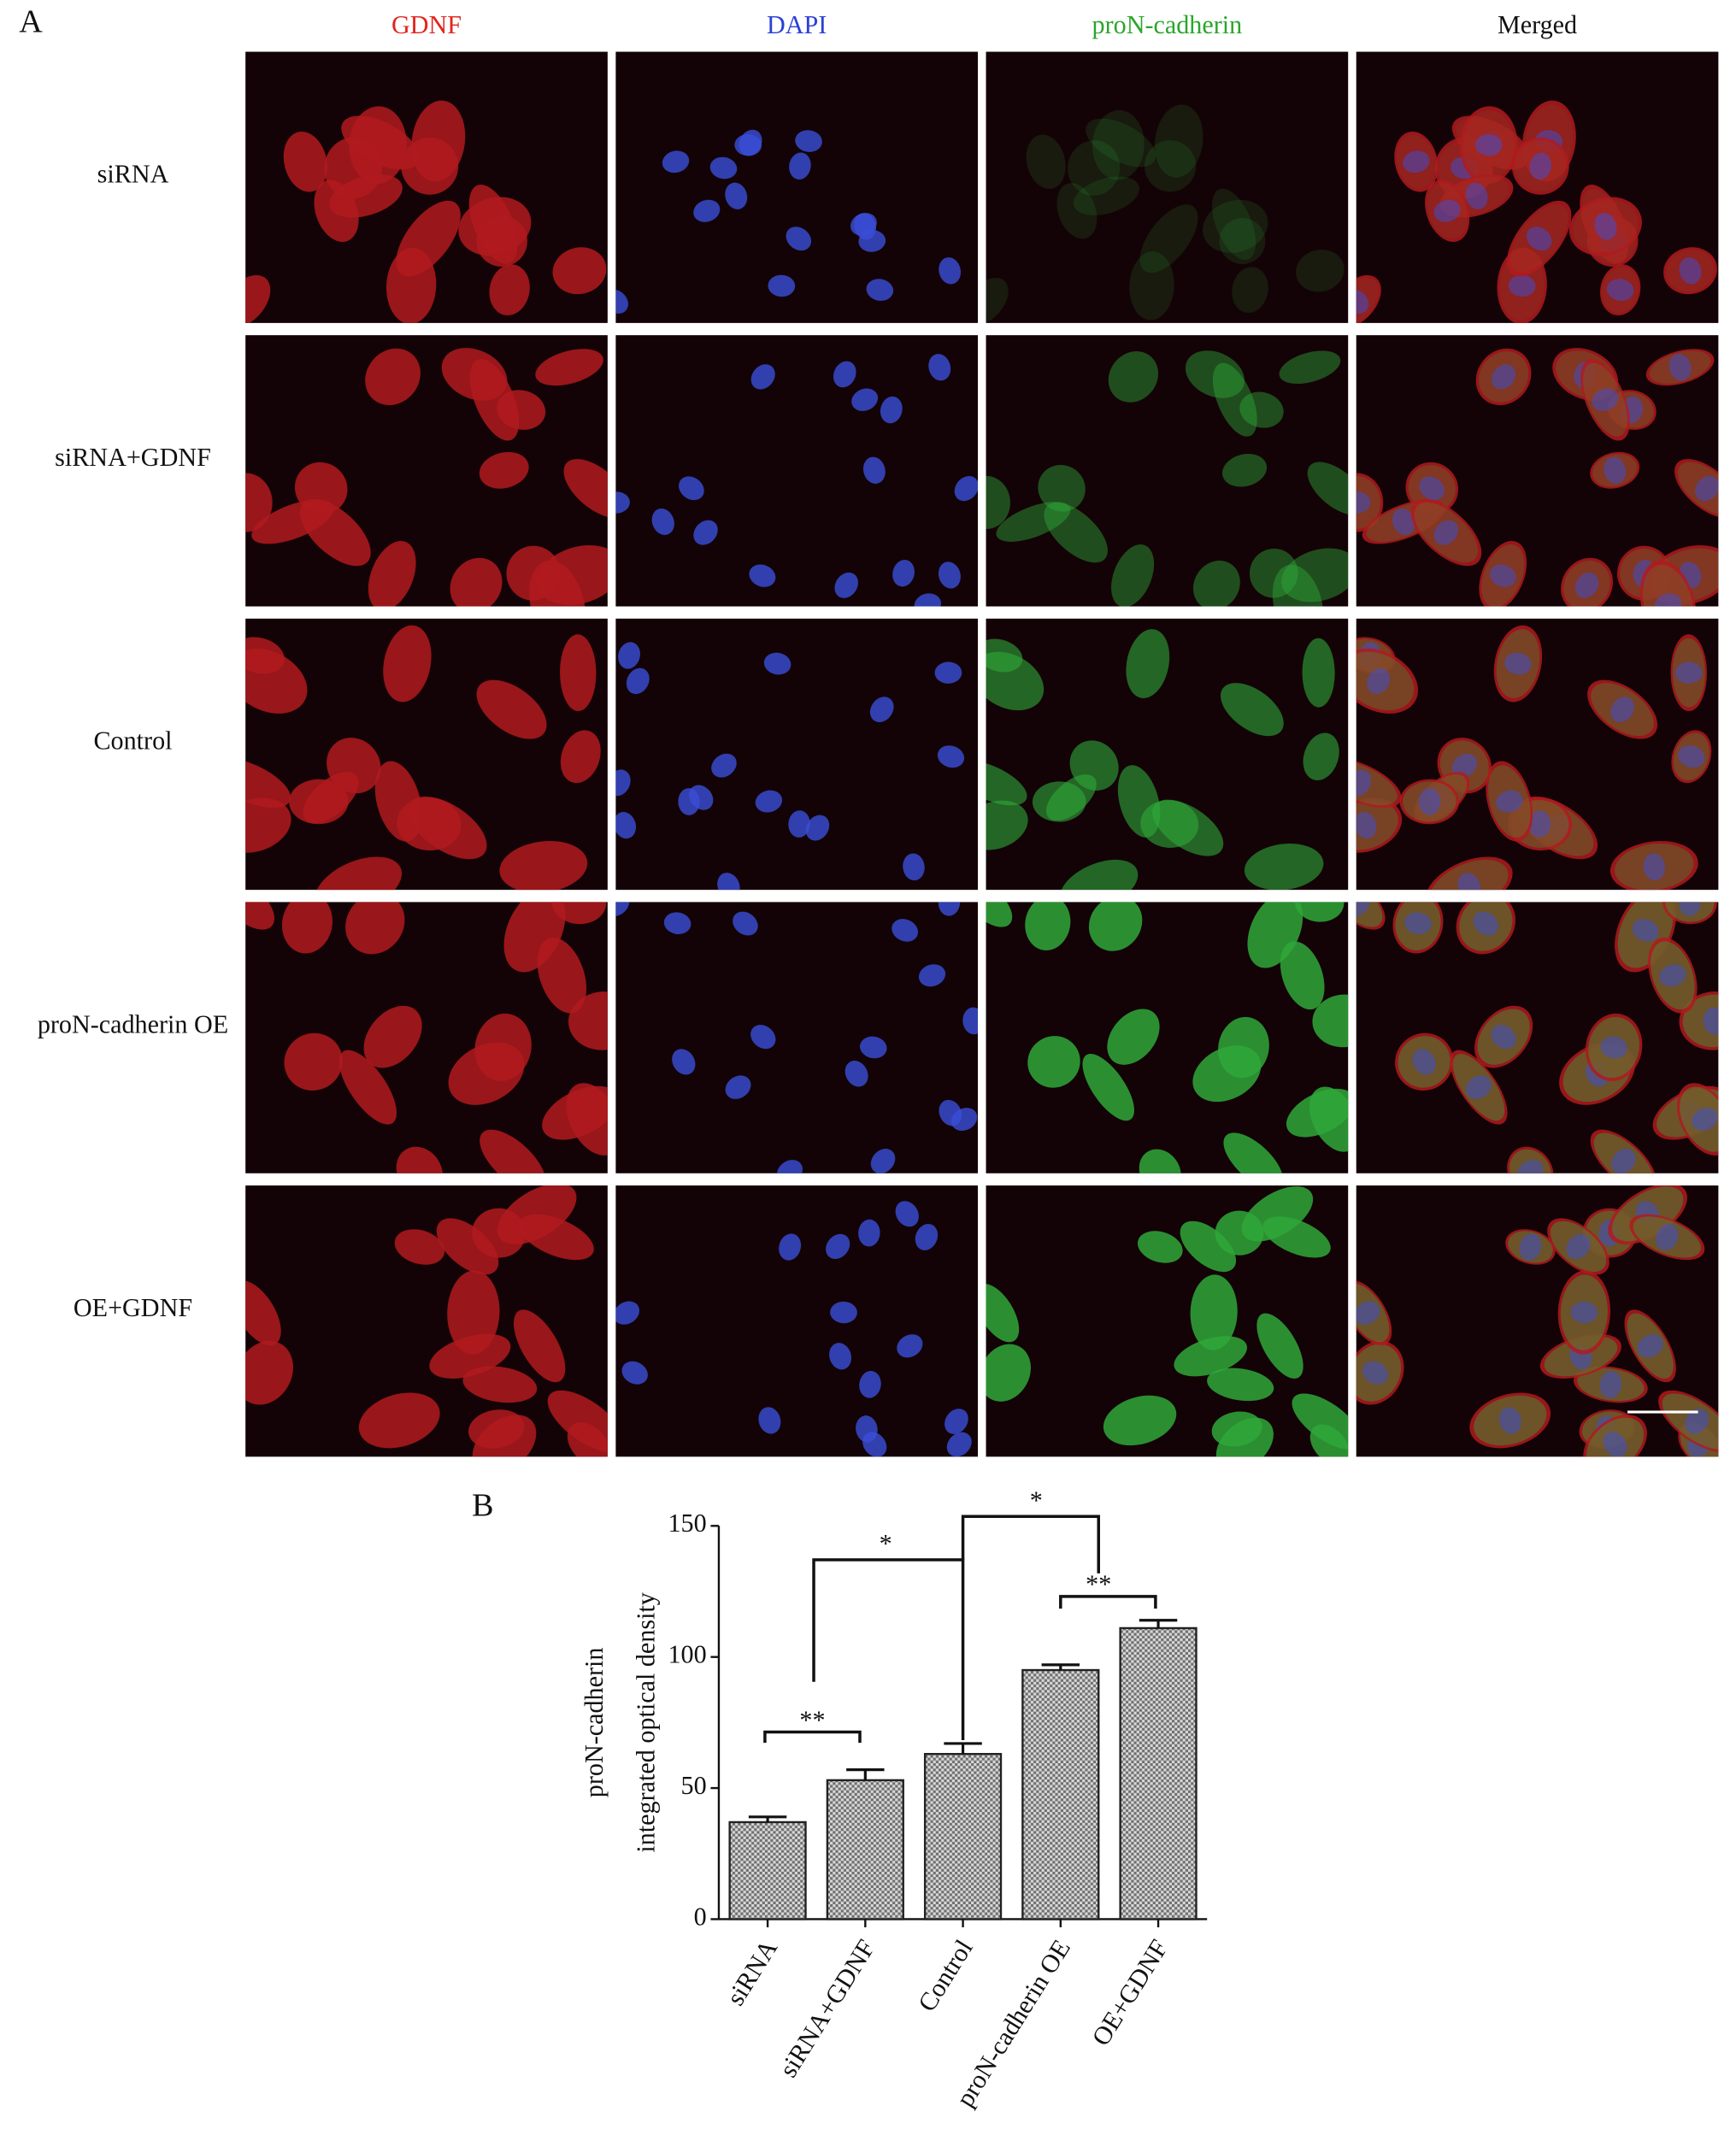  Describe the element at coordinates (687, 1523) in the screenshot. I see `y-tick-label: 150` at that location.